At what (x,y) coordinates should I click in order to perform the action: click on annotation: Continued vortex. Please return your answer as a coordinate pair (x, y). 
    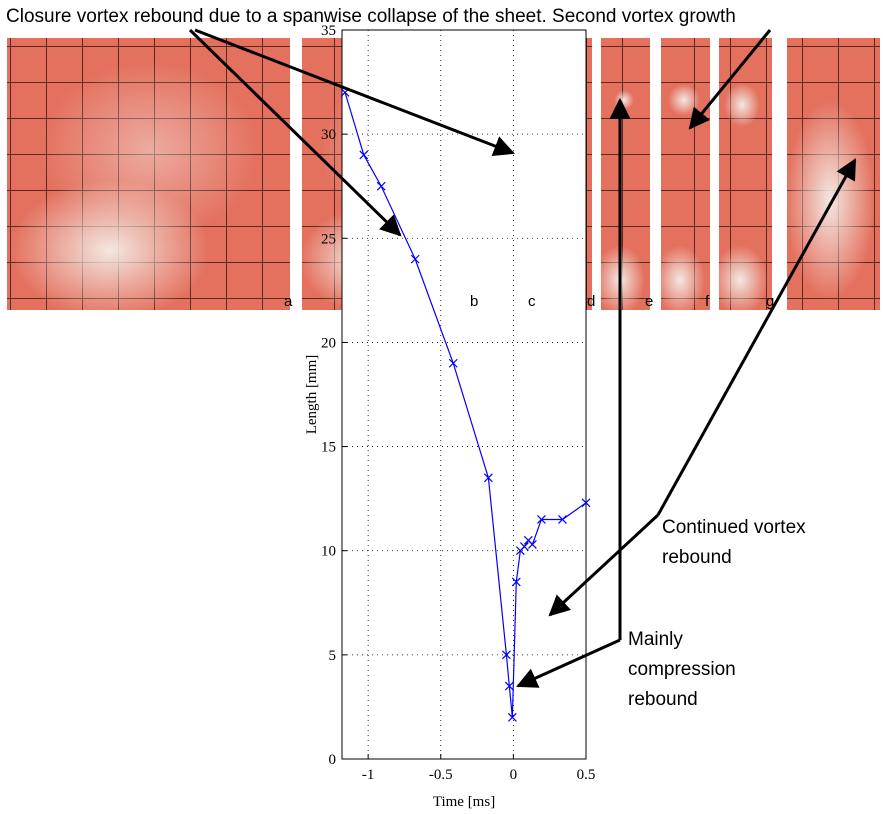
    Looking at the image, I should click on (734, 527).